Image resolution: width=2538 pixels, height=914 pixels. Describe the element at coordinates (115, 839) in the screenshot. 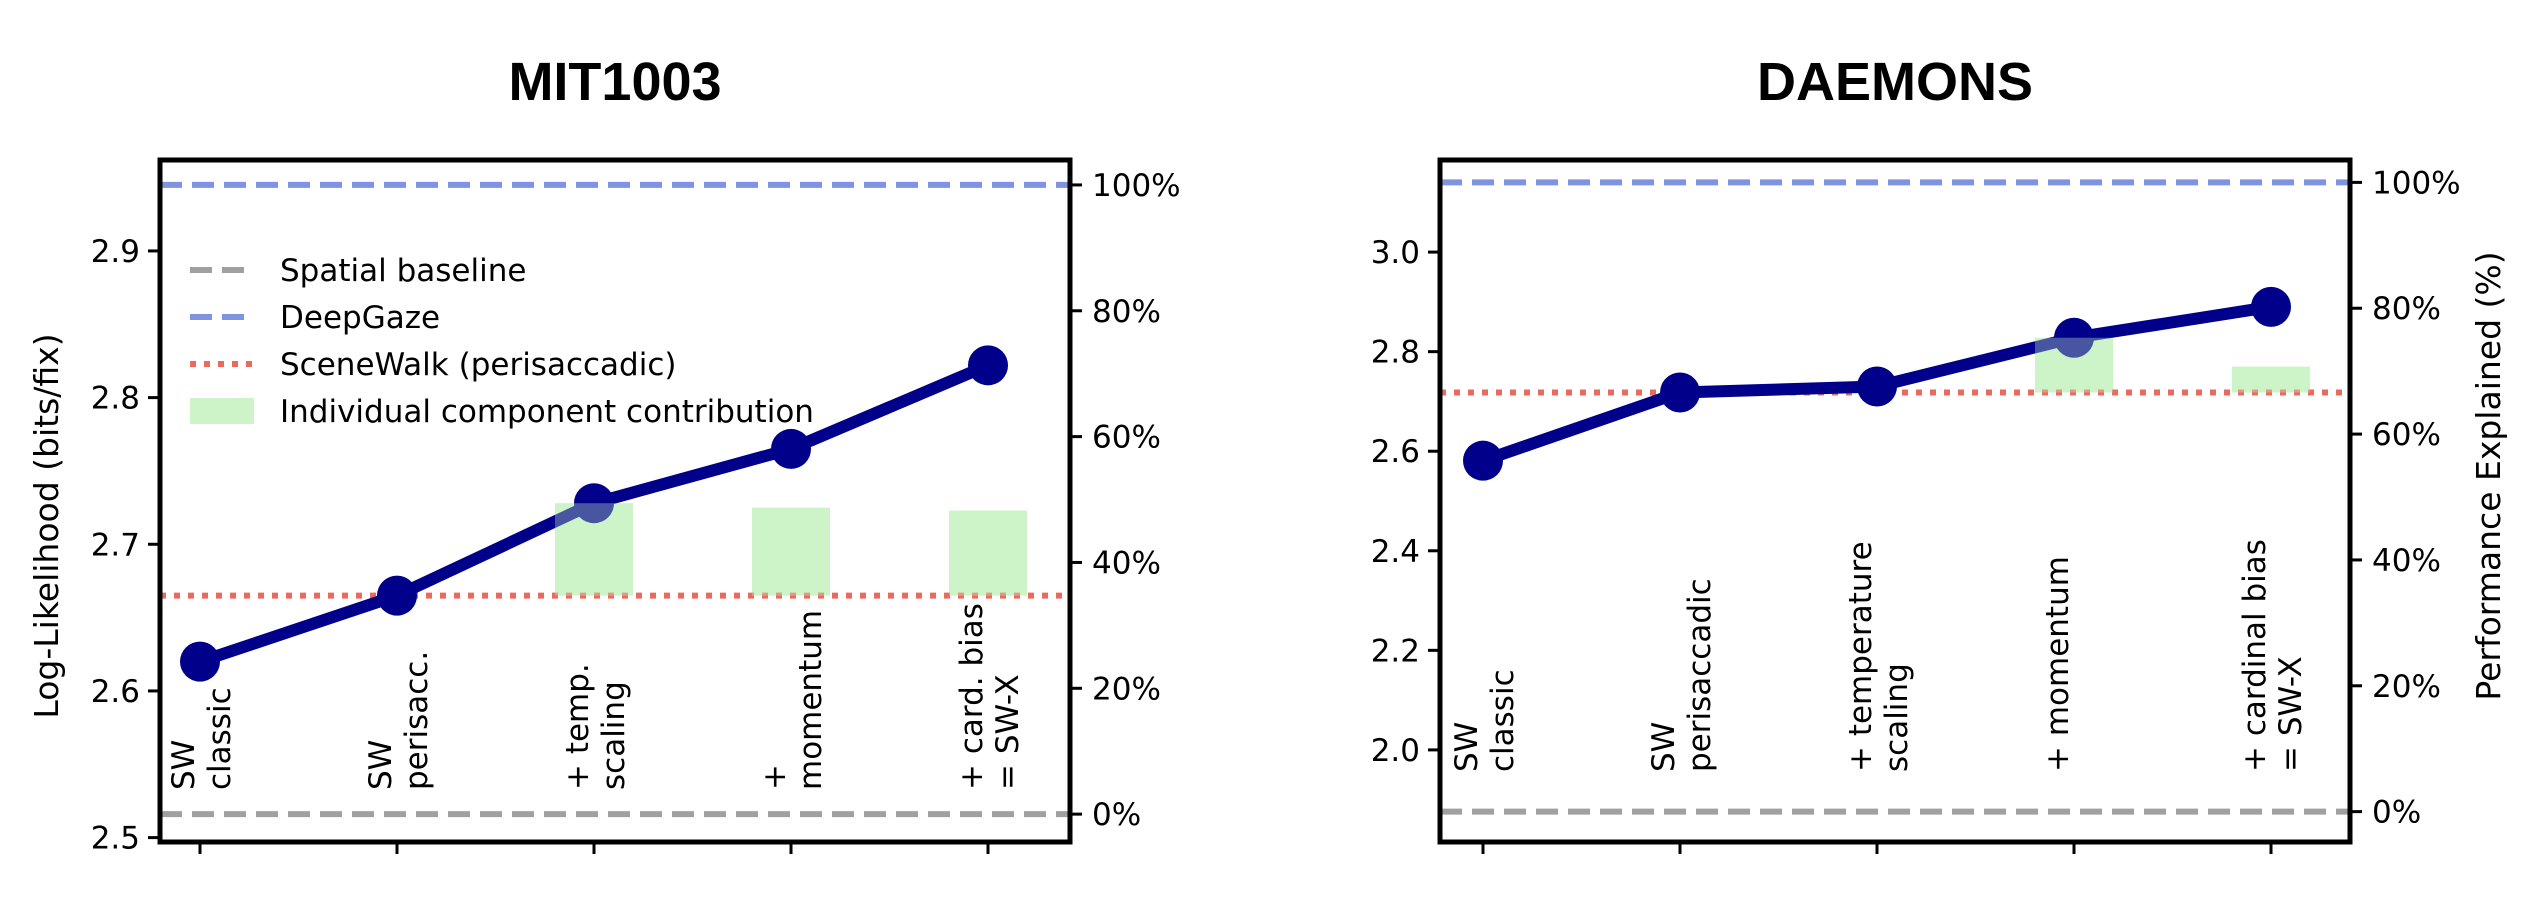

I see `y-tick-label: 2.5` at that location.